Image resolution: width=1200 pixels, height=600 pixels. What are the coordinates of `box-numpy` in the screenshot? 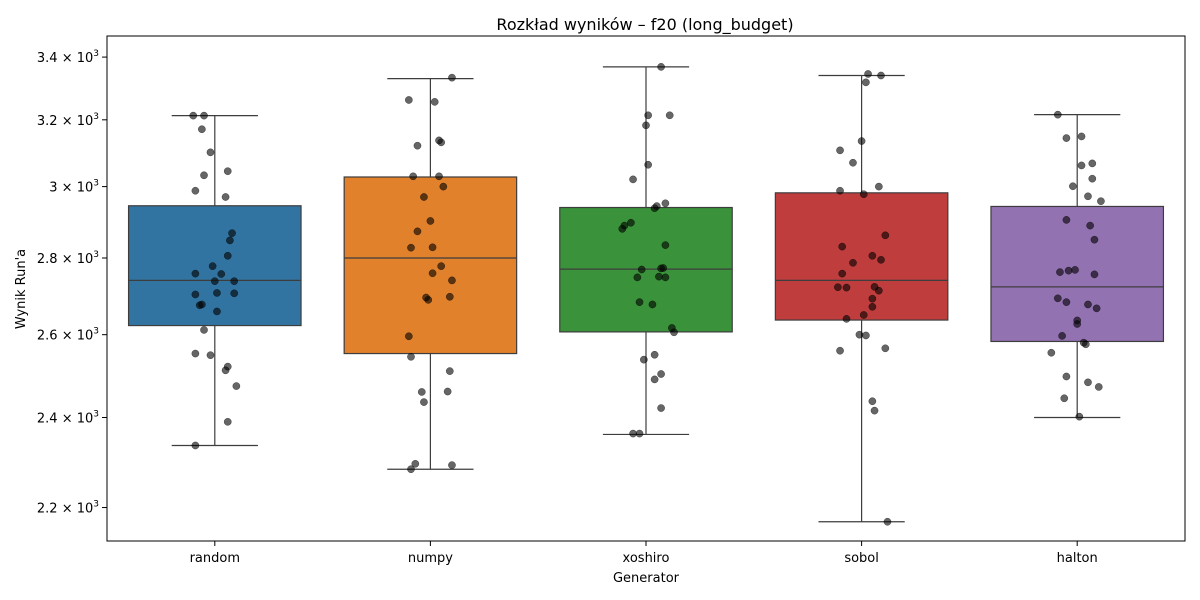 It's located at (430, 274).